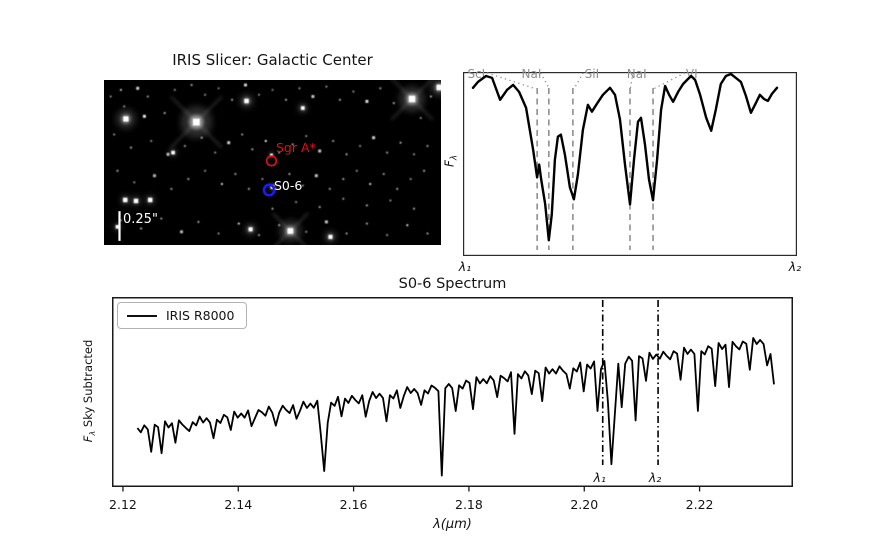 This screenshot has height=547, width=877. Describe the element at coordinates (599, 477) in the screenshot. I see `wavelength-marker-label: λ₁` at that location.